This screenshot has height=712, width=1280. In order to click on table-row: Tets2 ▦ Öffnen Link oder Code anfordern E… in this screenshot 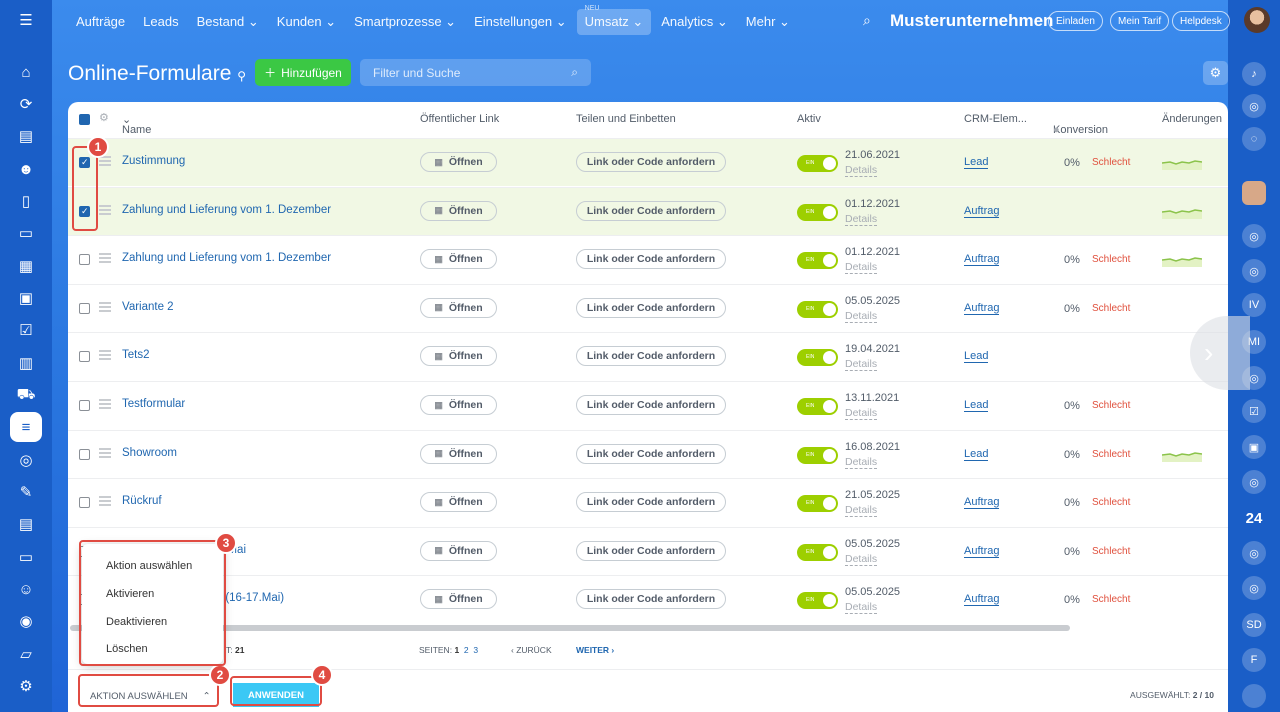, I will do `click(648, 356)`.